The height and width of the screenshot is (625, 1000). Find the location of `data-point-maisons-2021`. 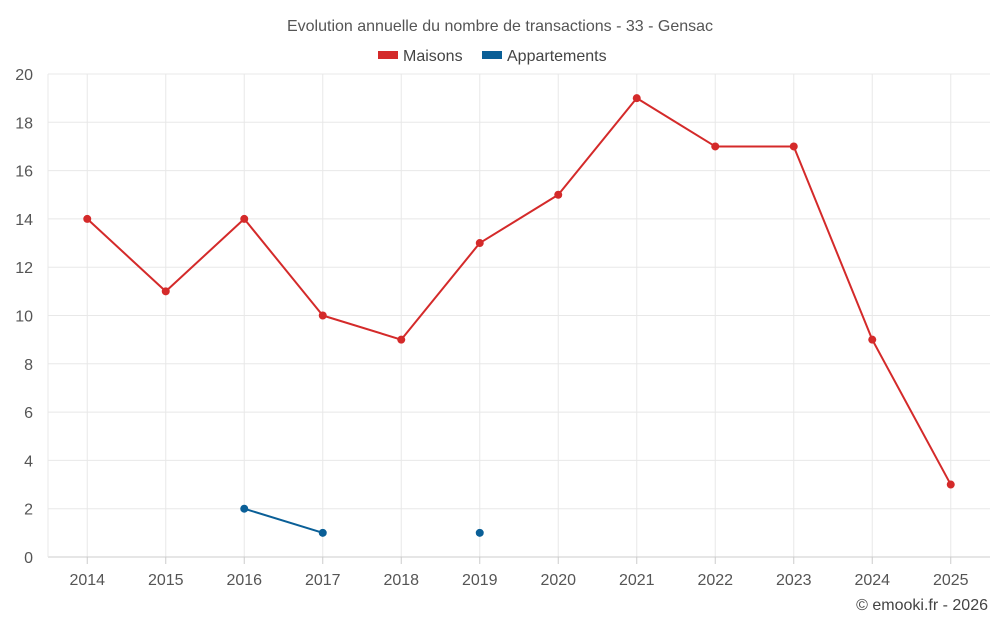

data-point-maisons-2021 is located at coordinates (636, 98).